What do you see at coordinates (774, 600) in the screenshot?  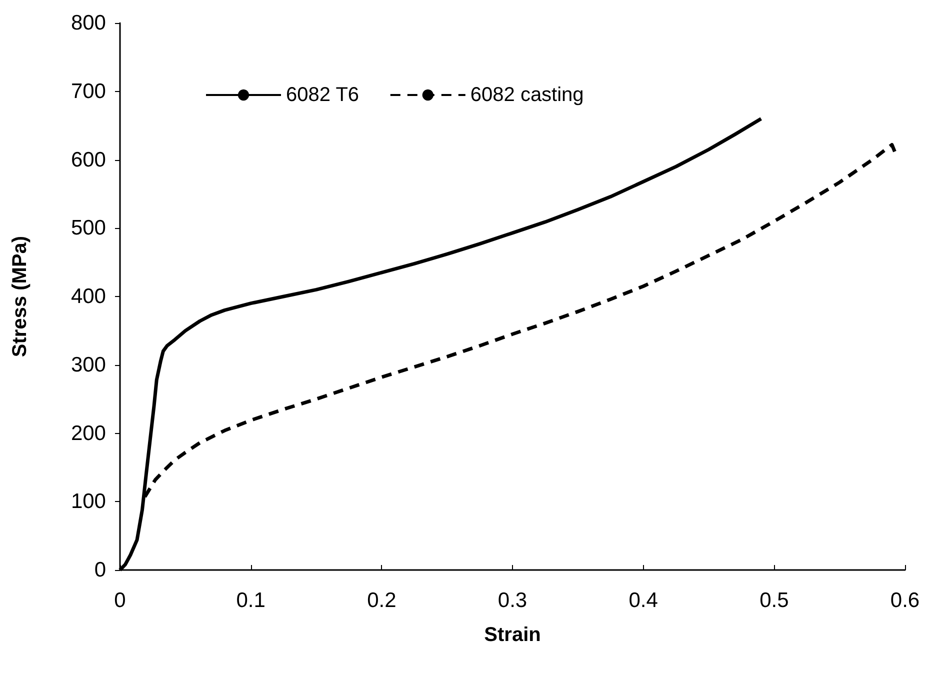 I see `x-tick-label: 0.5` at bounding box center [774, 600].